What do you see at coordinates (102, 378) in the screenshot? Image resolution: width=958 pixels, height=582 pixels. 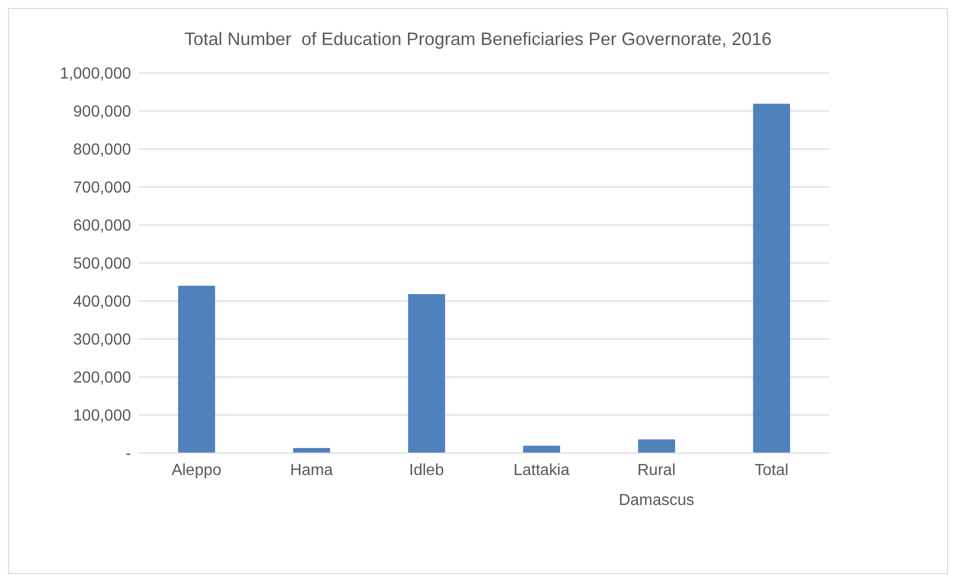 I see `y-tick-label: 200,000` at bounding box center [102, 378].